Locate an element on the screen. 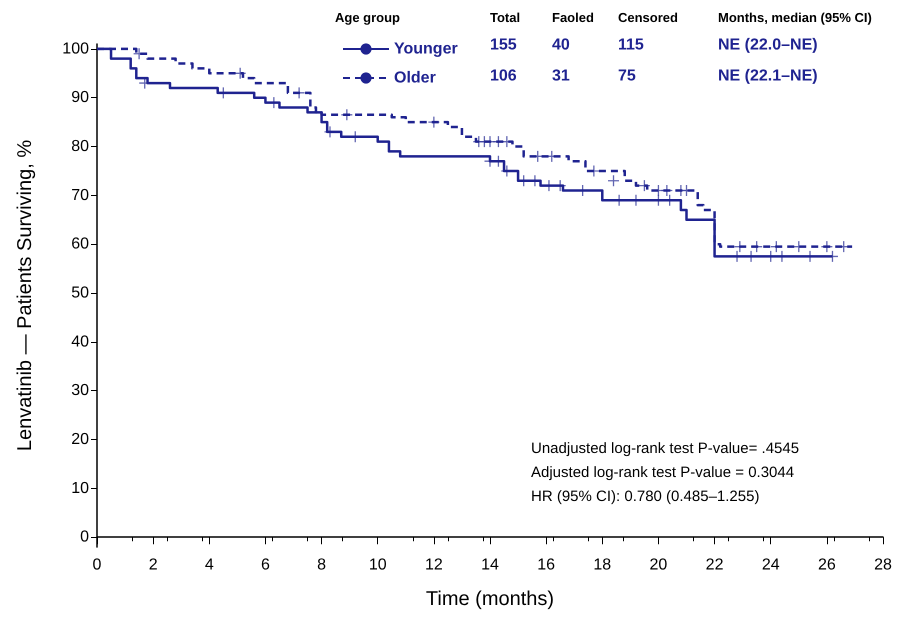 Image resolution: width=908 pixels, height=626 pixels. x-tick-label: 20 is located at coordinates (659, 565).